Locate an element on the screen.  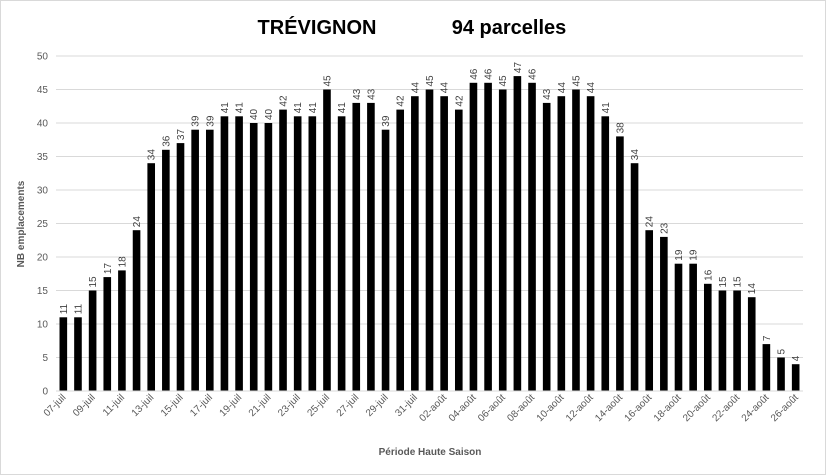
x-tick-label: 27-juil is located at coordinates (348, 405).